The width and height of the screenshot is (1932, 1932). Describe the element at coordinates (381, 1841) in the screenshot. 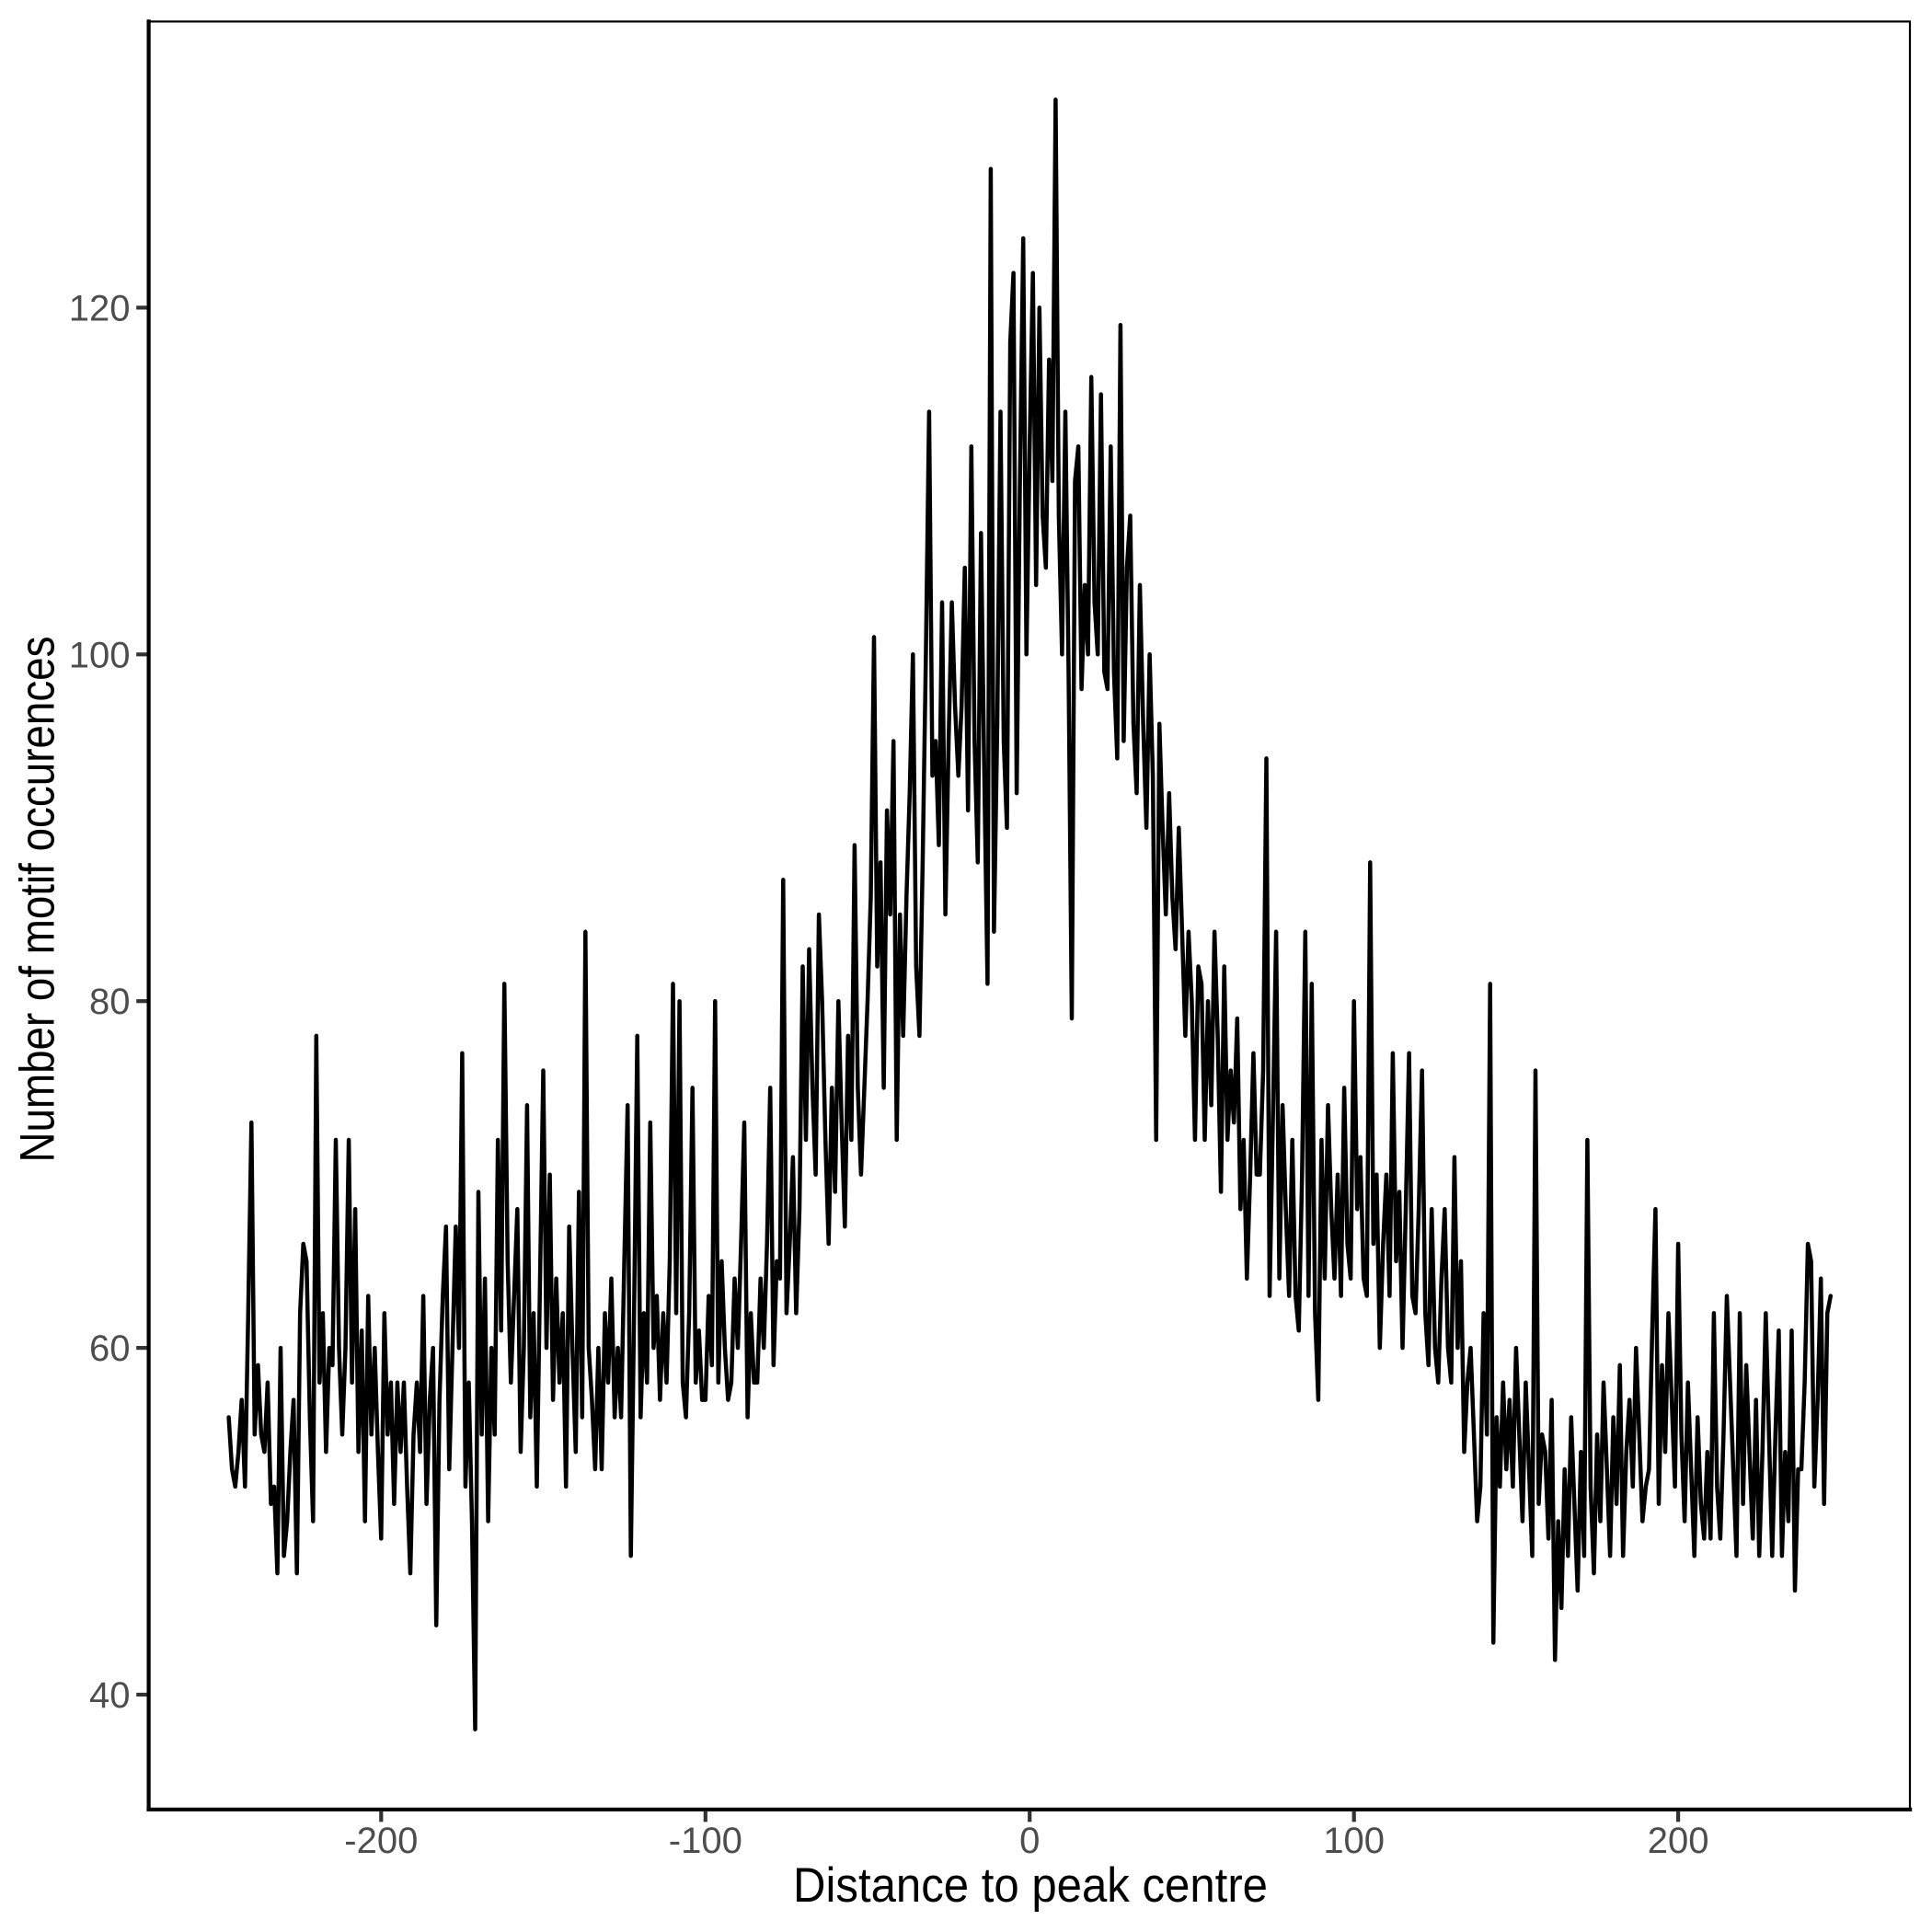

I see `svg-text: -200` at that location.